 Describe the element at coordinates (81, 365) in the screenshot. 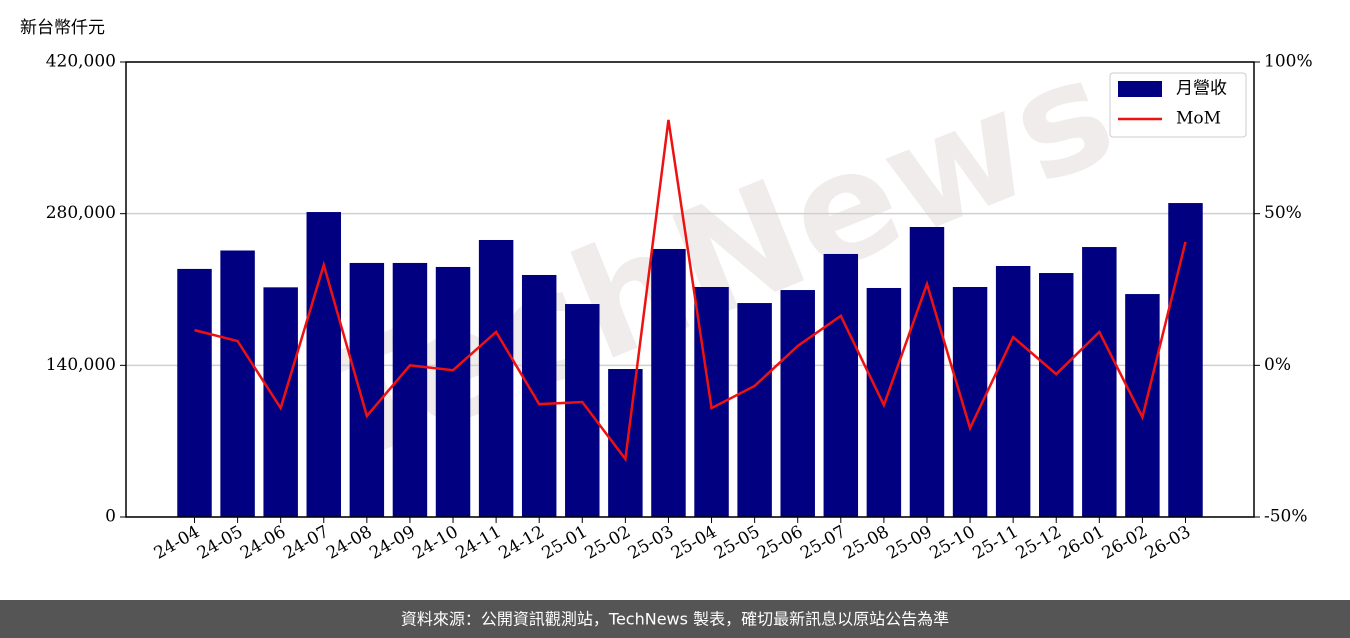

I see `y-tick-label: 140,000` at that location.